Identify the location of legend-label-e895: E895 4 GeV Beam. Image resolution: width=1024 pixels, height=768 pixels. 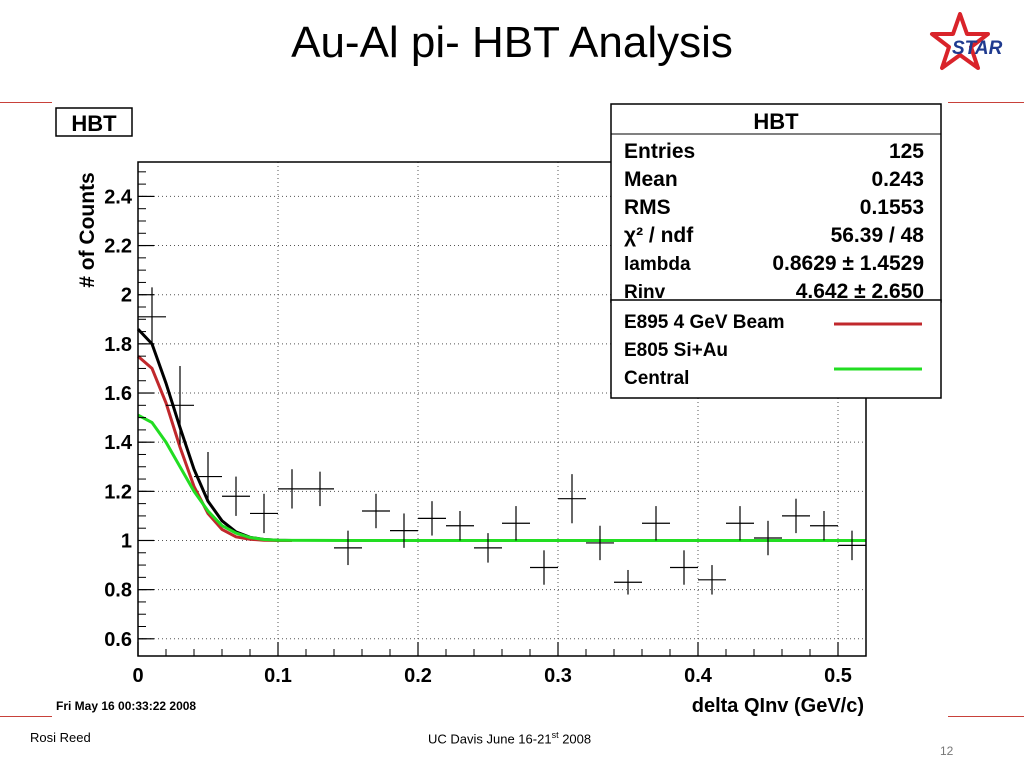
(704, 322).